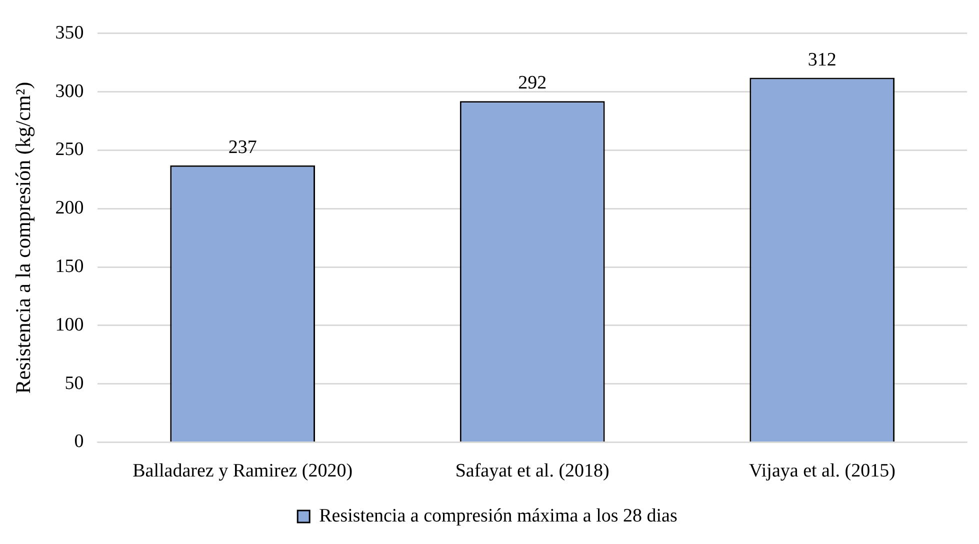 The height and width of the screenshot is (544, 979). I want to click on y-axis-title: Resistencia a la compresión (kg/cm²), so click(23, 238).